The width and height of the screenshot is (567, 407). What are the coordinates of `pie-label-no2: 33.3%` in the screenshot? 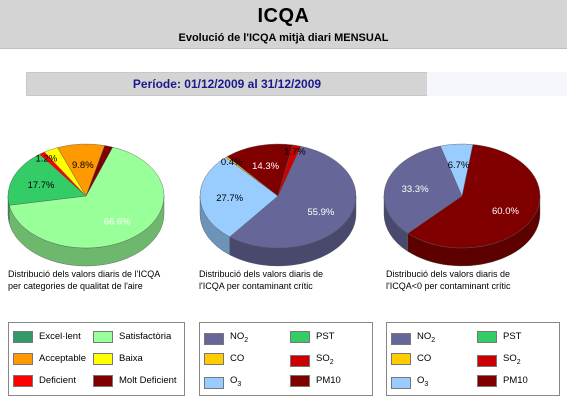 It's located at (415, 189).